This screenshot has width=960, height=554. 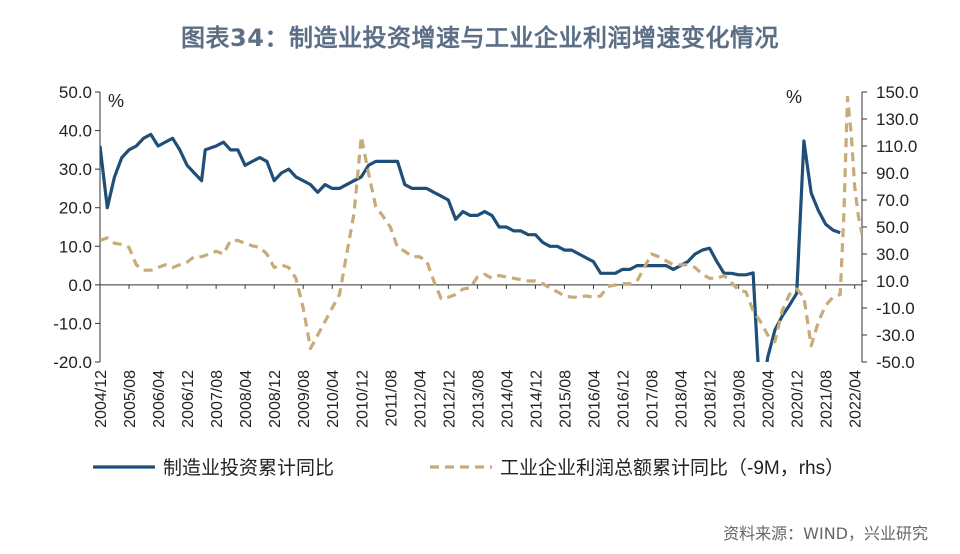 What do you see at coordinates (304, 399) in the screenshot?
I see `x-tick-label: 2009/08` at bounding box center [304, 399].